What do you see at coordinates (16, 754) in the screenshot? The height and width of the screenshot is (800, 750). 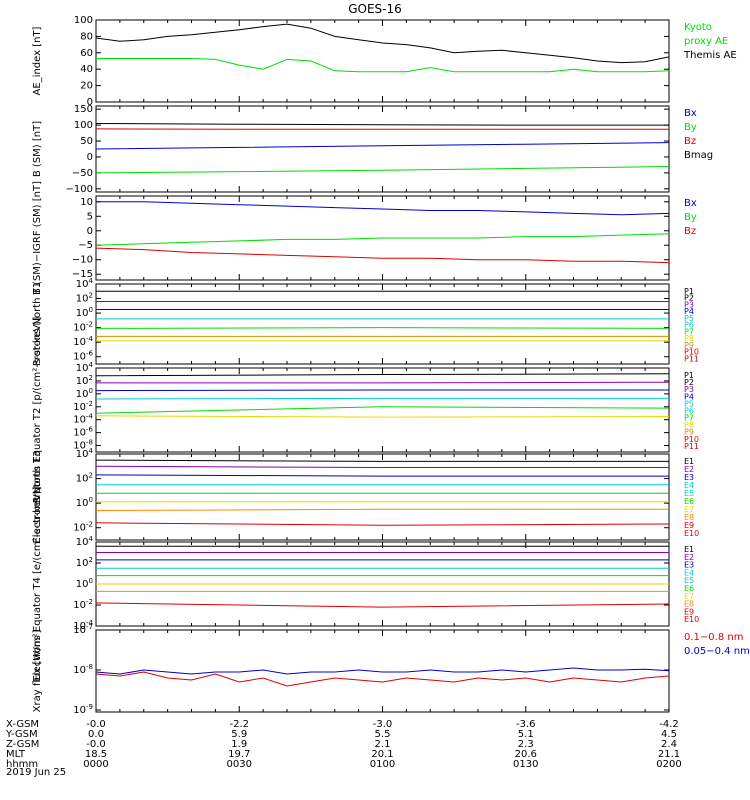 I see `ephemeris-row-label: MLT` at bounding box center [16, 754].